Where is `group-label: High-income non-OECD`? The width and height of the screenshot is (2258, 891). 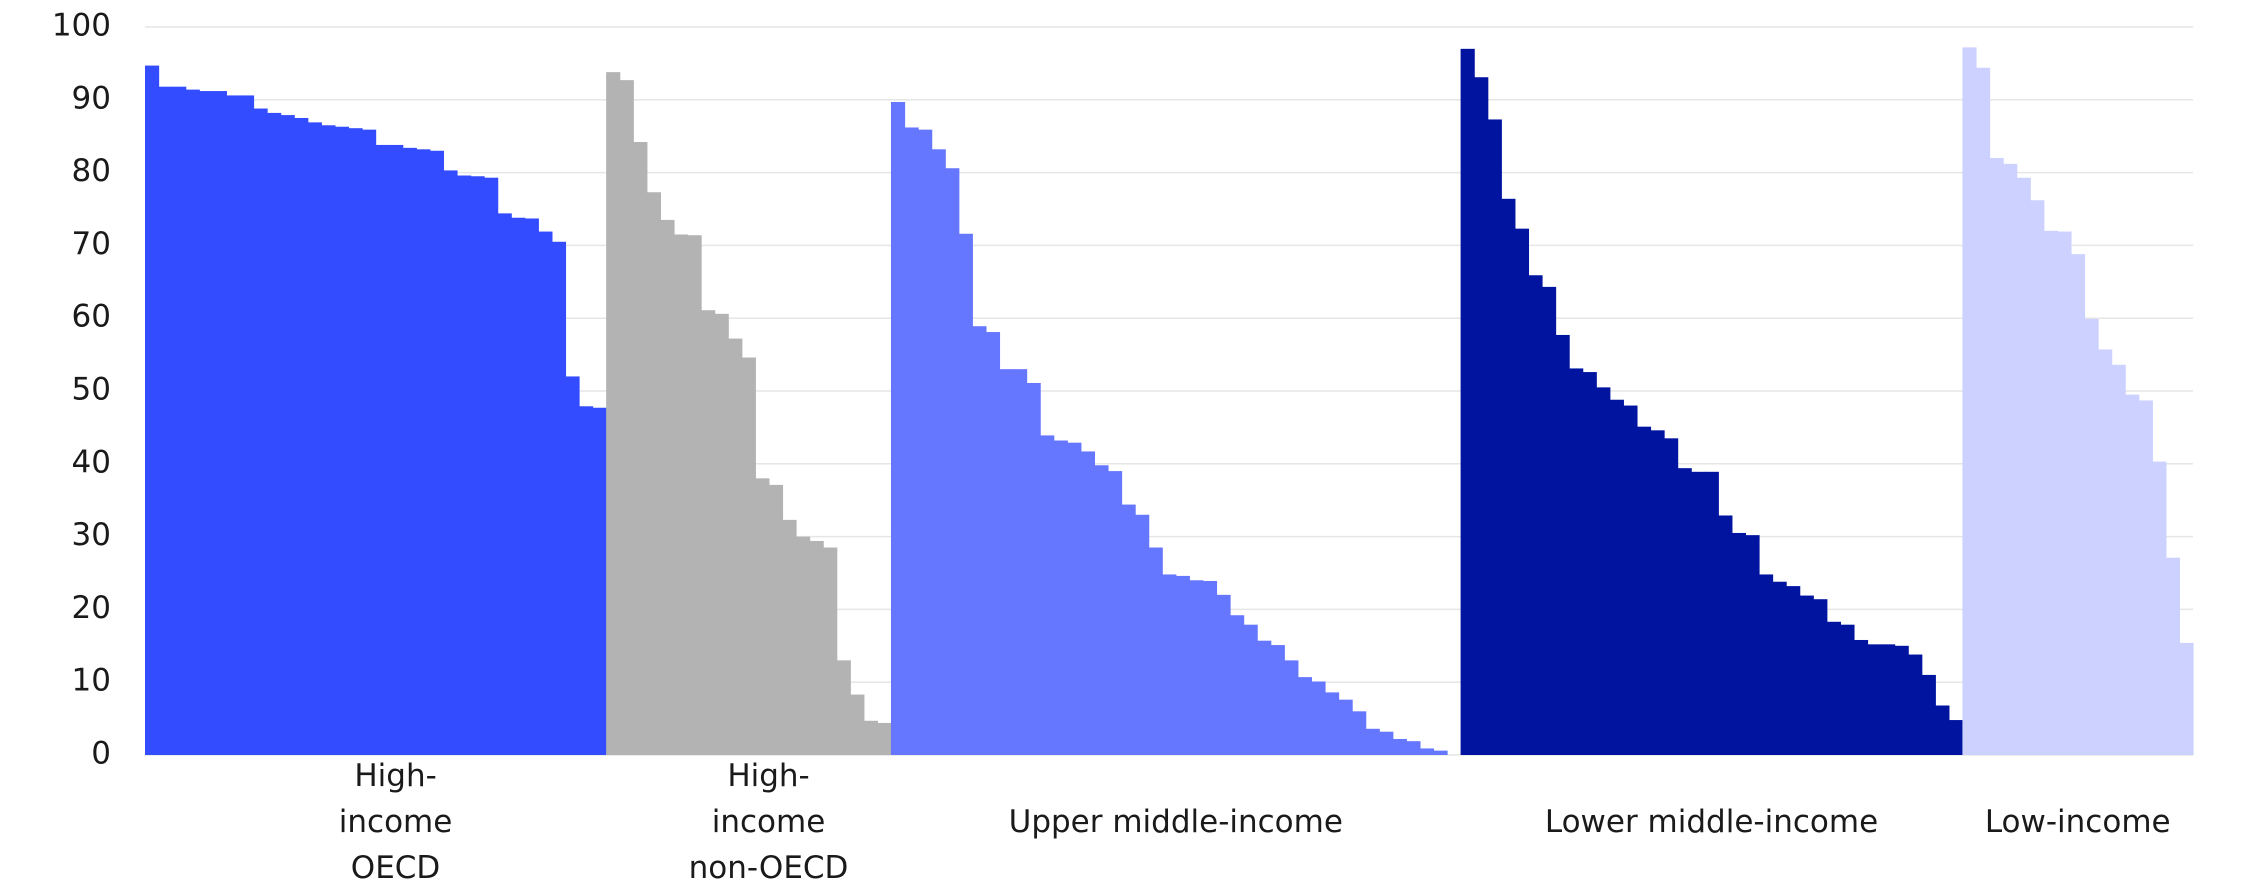
group-label: High-income non-OECD is located at coordinates (768, 822).